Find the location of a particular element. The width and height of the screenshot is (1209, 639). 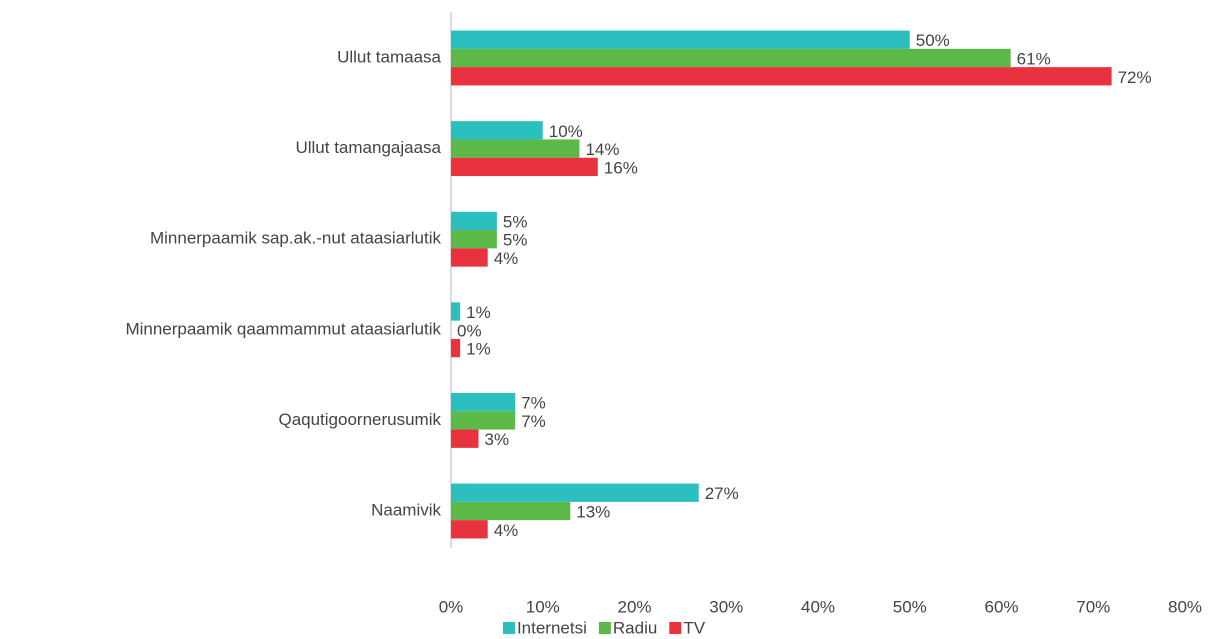

value-label: 10% is located at coordinates (566, 131).